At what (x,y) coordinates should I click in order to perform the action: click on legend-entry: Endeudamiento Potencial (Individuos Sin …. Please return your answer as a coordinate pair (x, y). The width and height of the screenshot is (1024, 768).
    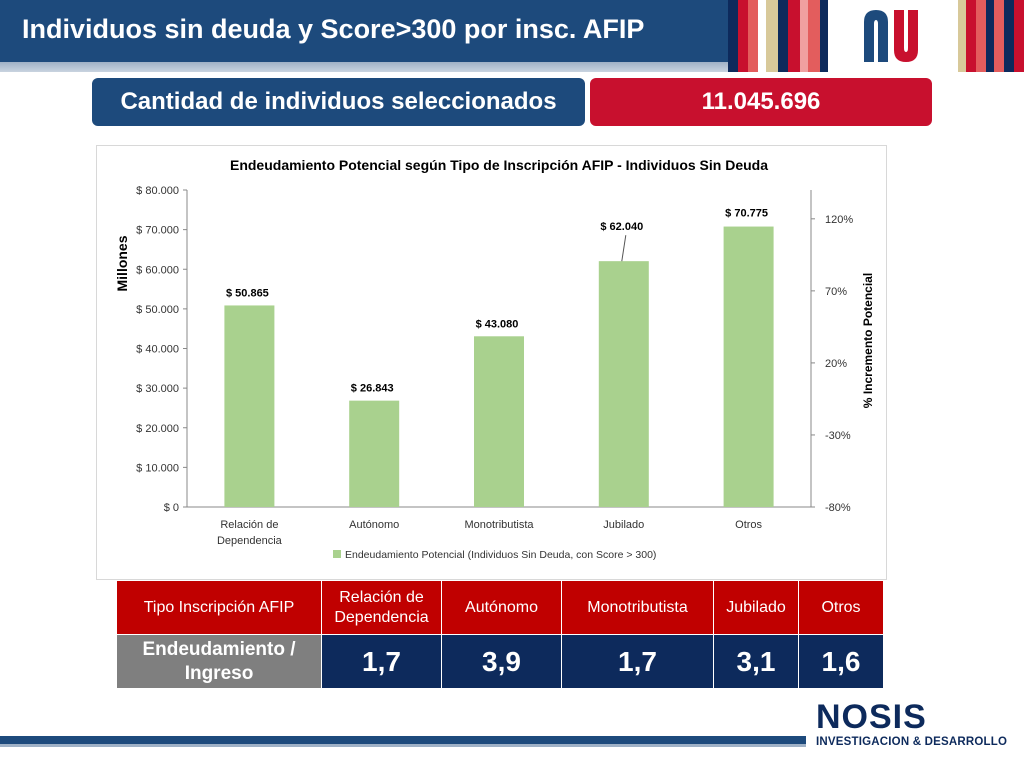
    Looking at the image, I should click on (500, 555).